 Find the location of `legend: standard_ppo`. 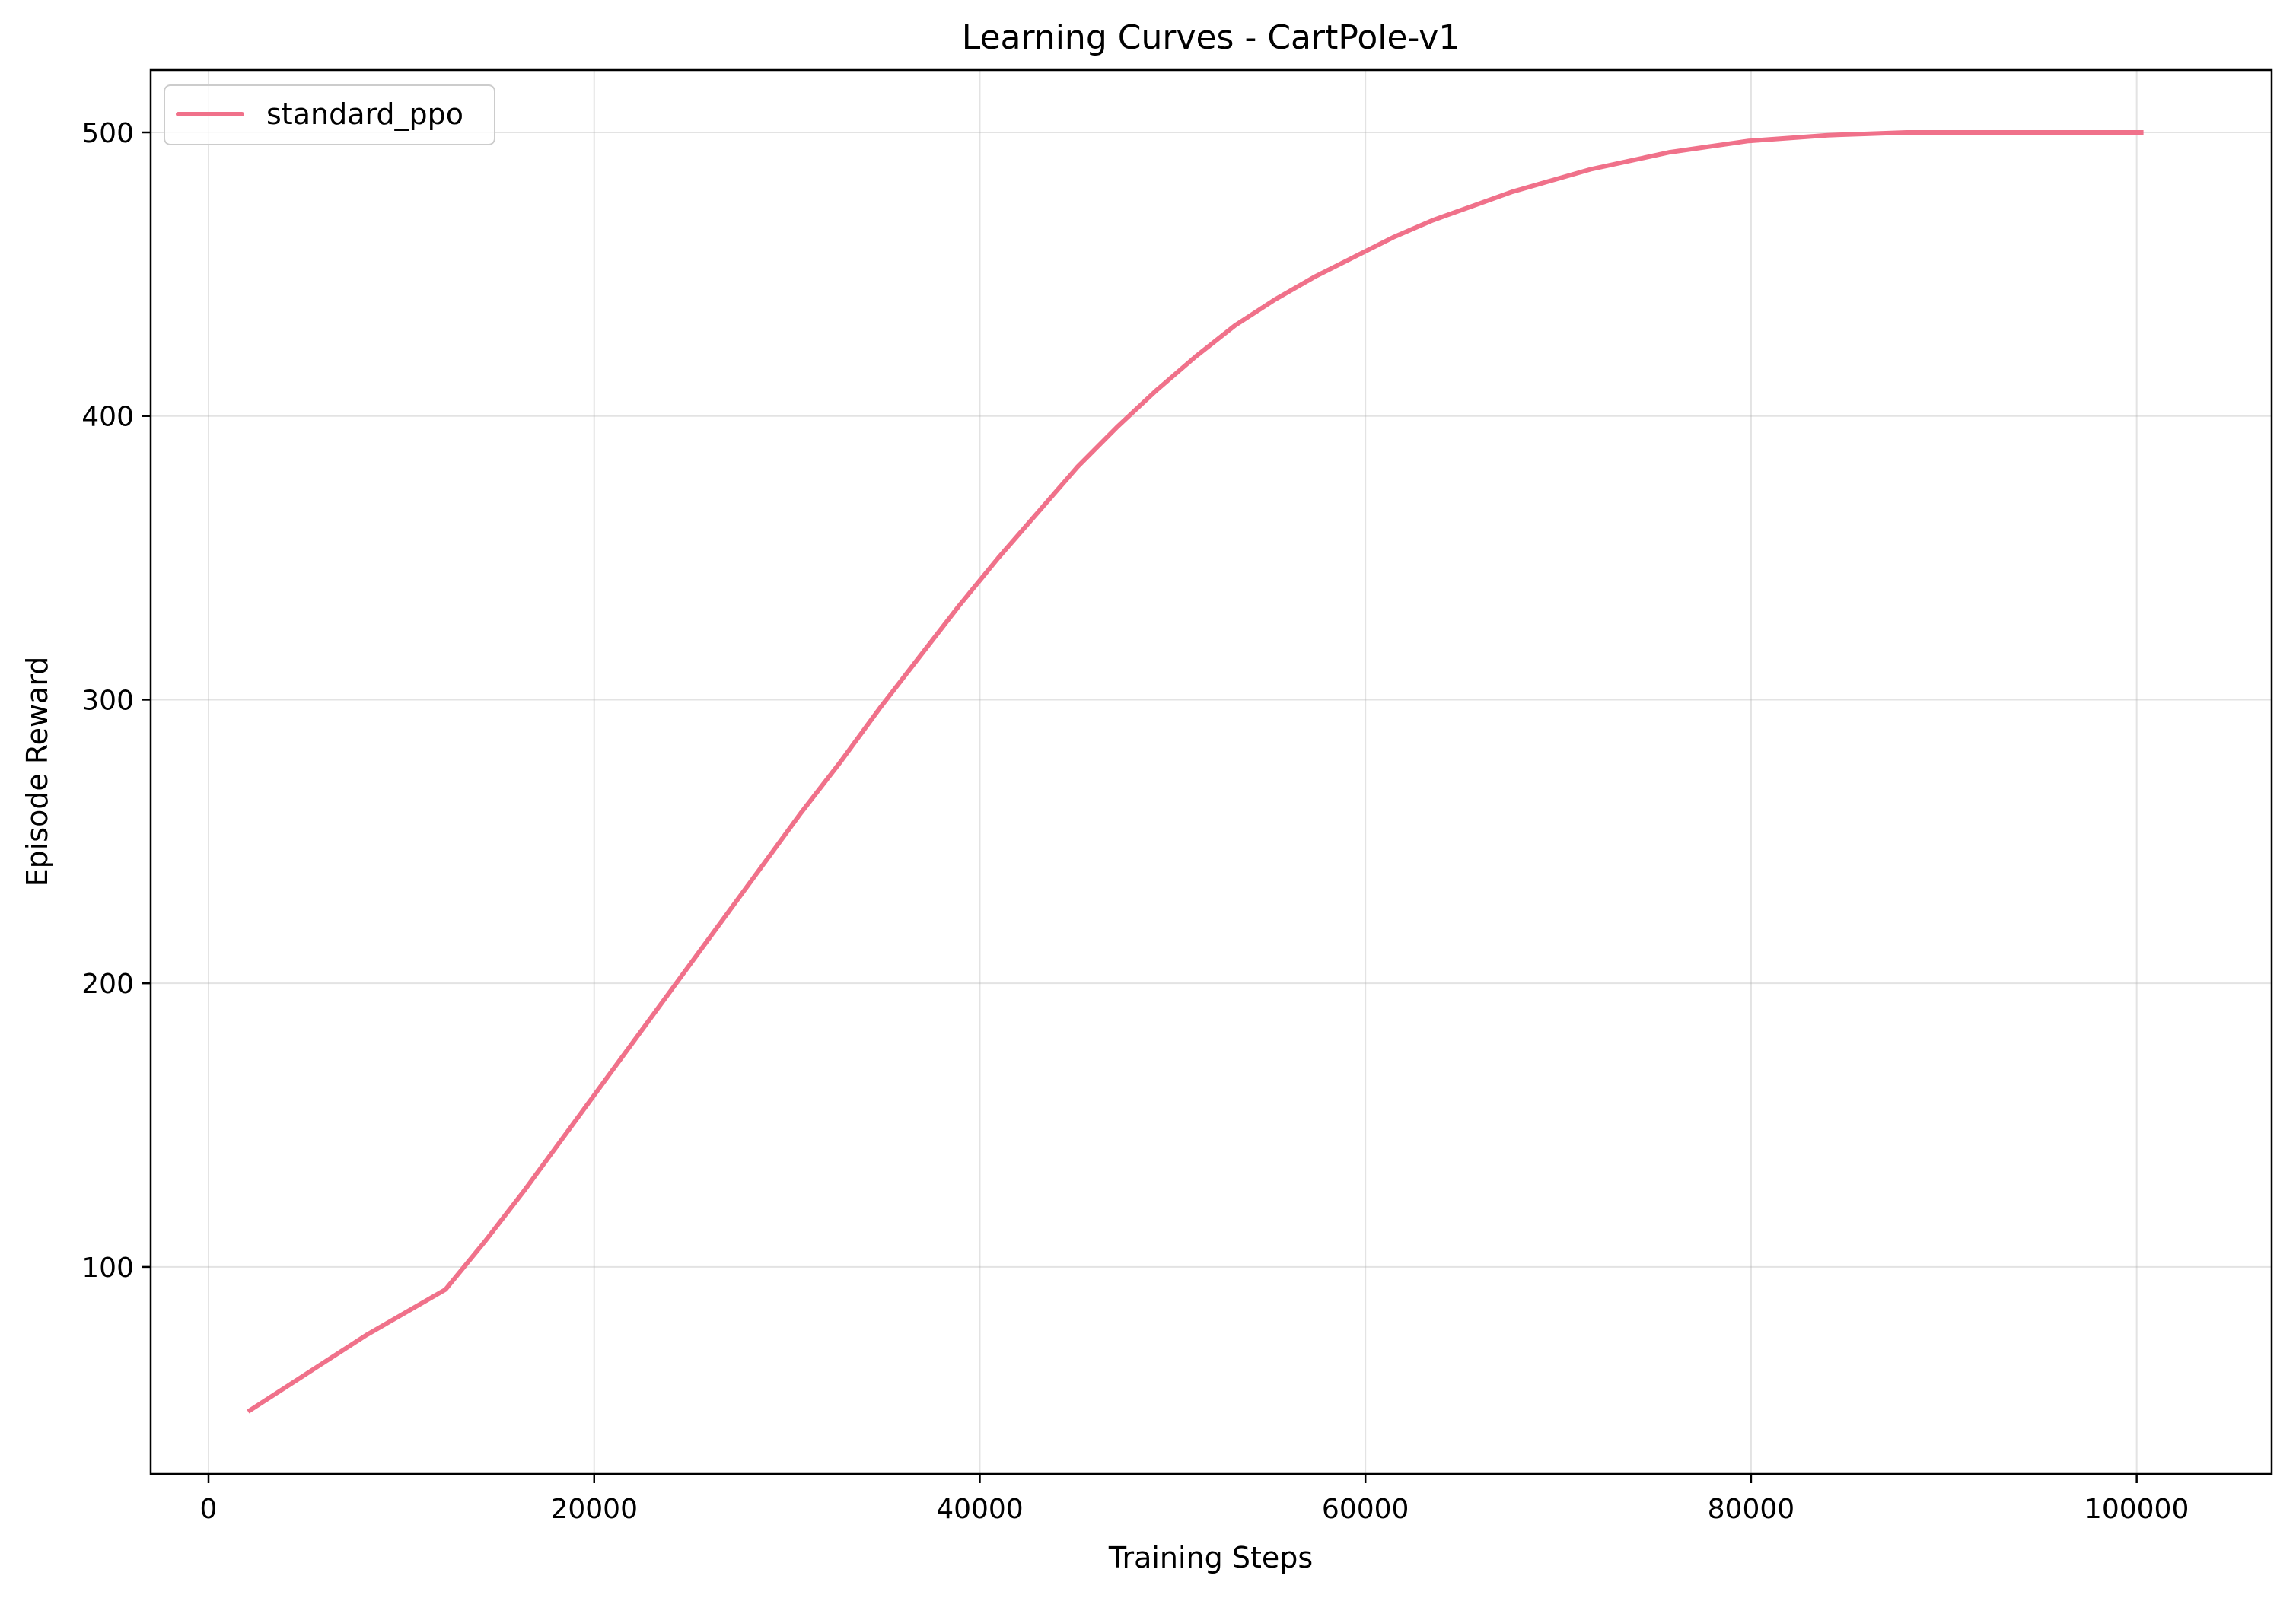

legend: standard_ppo is located at coordinates (329, 114).